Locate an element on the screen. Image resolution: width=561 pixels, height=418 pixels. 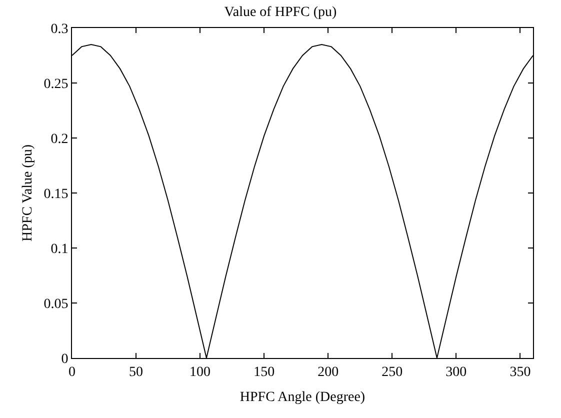
y-tick-label: 0.25 is located at coordinates (56, 84).